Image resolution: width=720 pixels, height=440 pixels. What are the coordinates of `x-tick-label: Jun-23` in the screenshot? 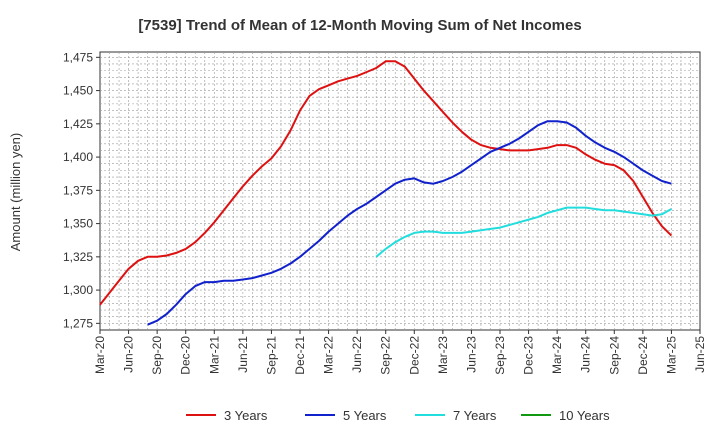 It's located at (471, 354).